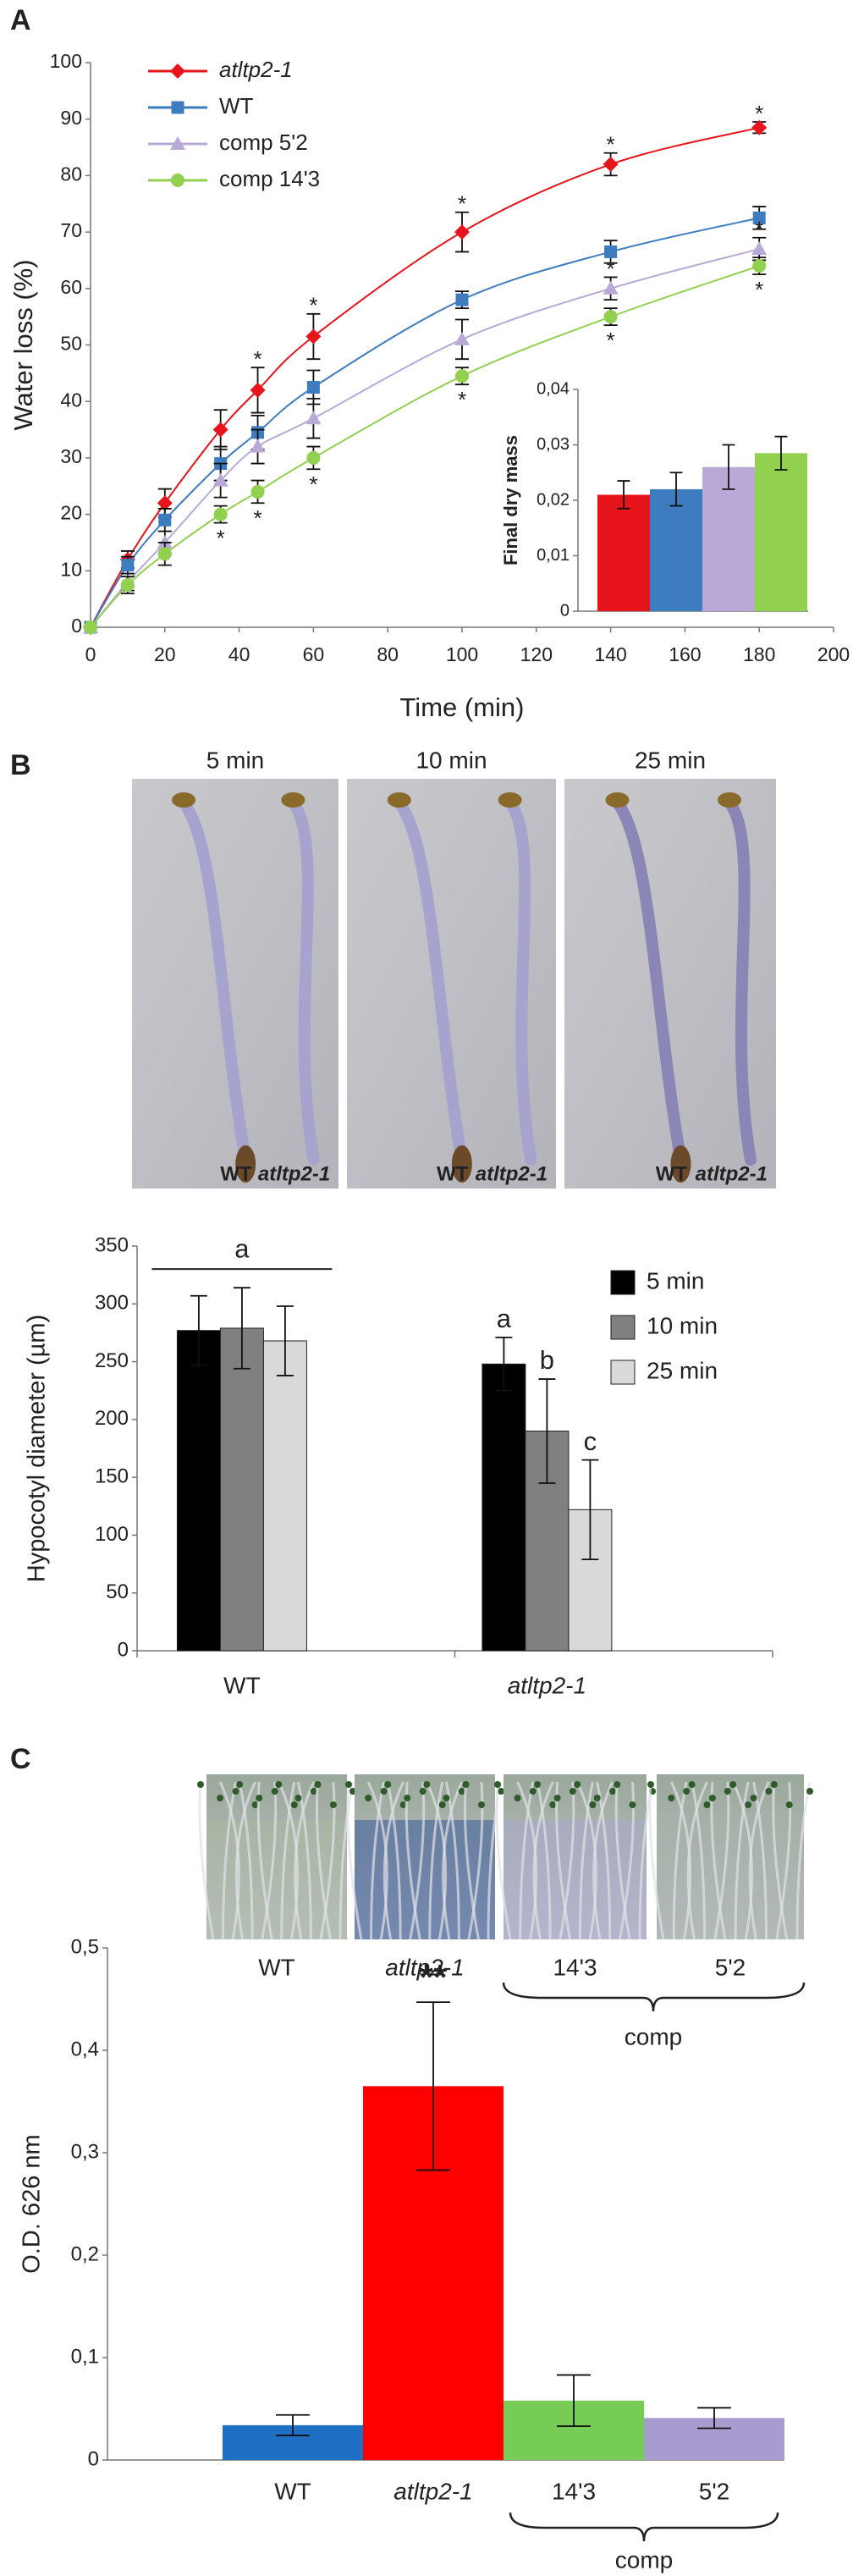 The image size is (853, 2576). Describe the element at coordinates (71, 118) in the screenshot. I see `y-tick-label: 90` at that location.